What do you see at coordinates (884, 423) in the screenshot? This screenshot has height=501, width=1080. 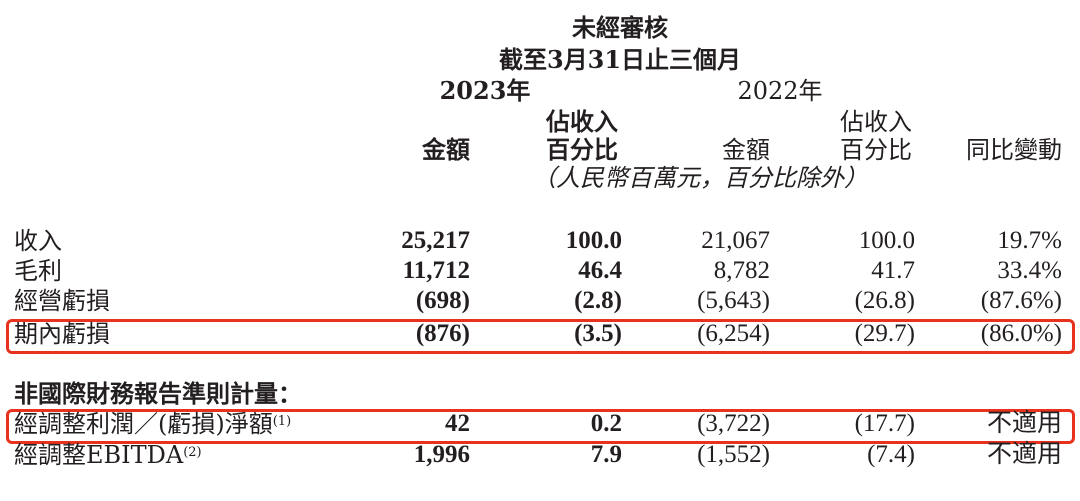 I see `cell-value: (17.7)` at bounding box center [884, 423].